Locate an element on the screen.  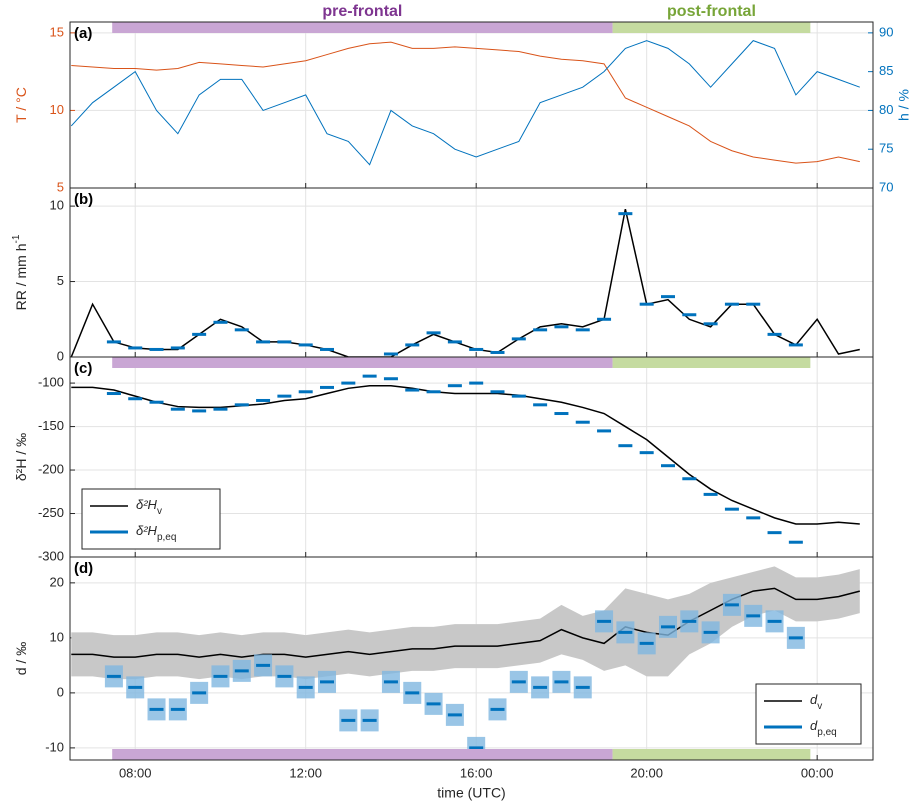
x-tick-label: 00:00 is located at coordinates (817, 772).